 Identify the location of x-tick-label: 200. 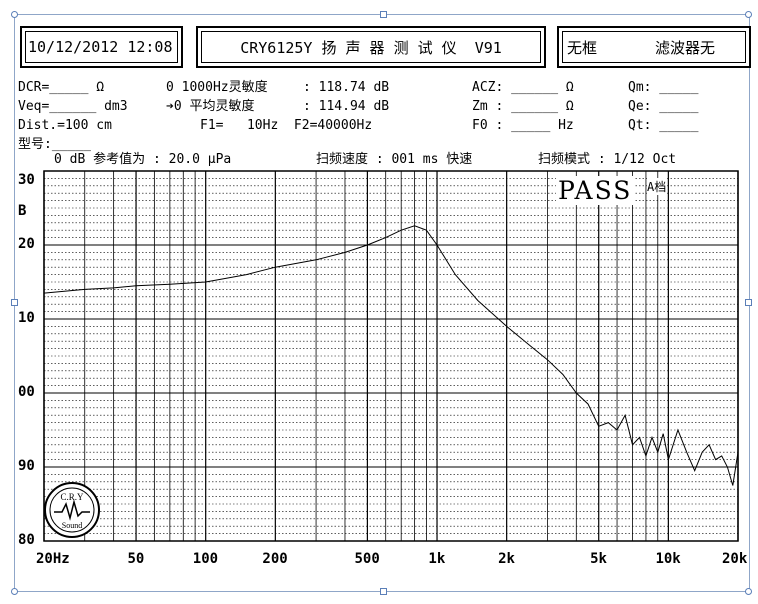
(275, 559).